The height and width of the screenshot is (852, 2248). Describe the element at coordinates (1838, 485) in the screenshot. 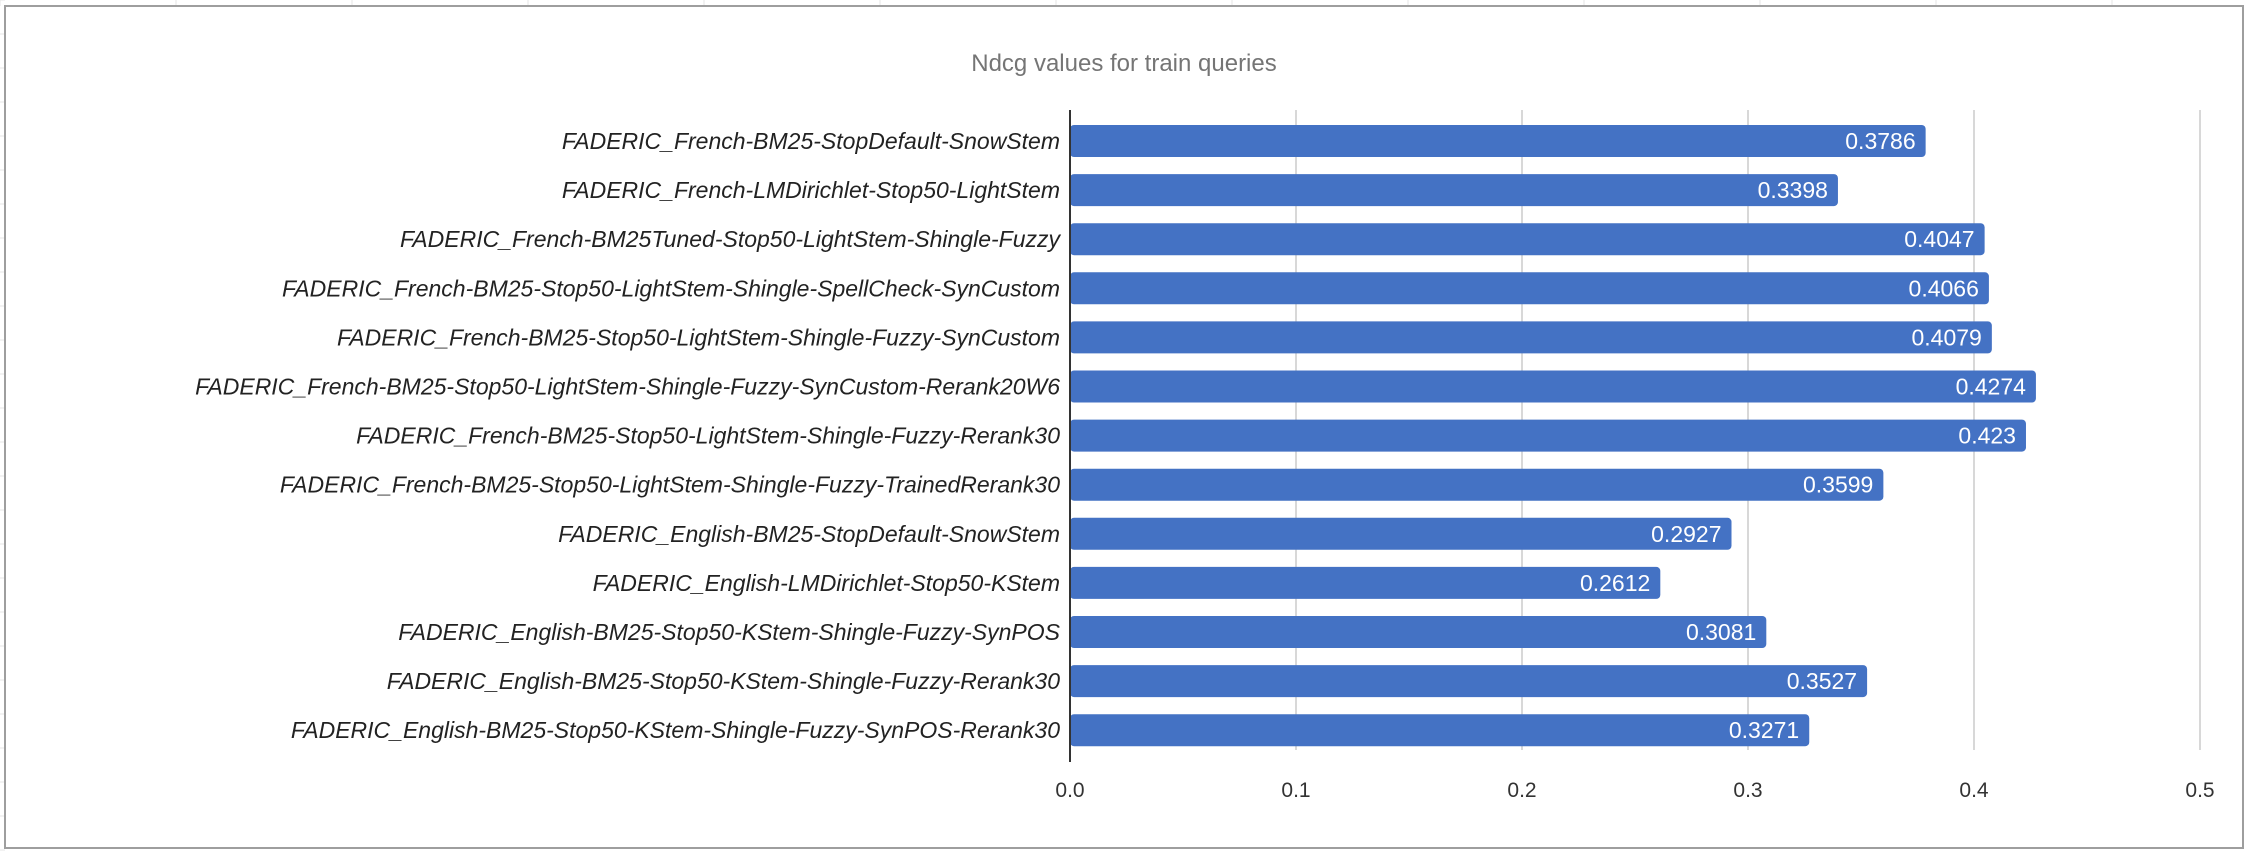

I see `data-label: 0.3599` at that location.